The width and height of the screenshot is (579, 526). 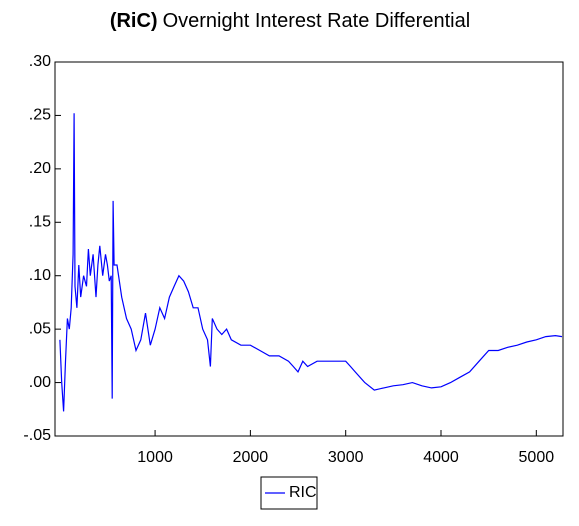 What do you see at coordinates (40, 168) in the screenshot?
I see `y-tick-label: .20` at bounding box center [40, 168].